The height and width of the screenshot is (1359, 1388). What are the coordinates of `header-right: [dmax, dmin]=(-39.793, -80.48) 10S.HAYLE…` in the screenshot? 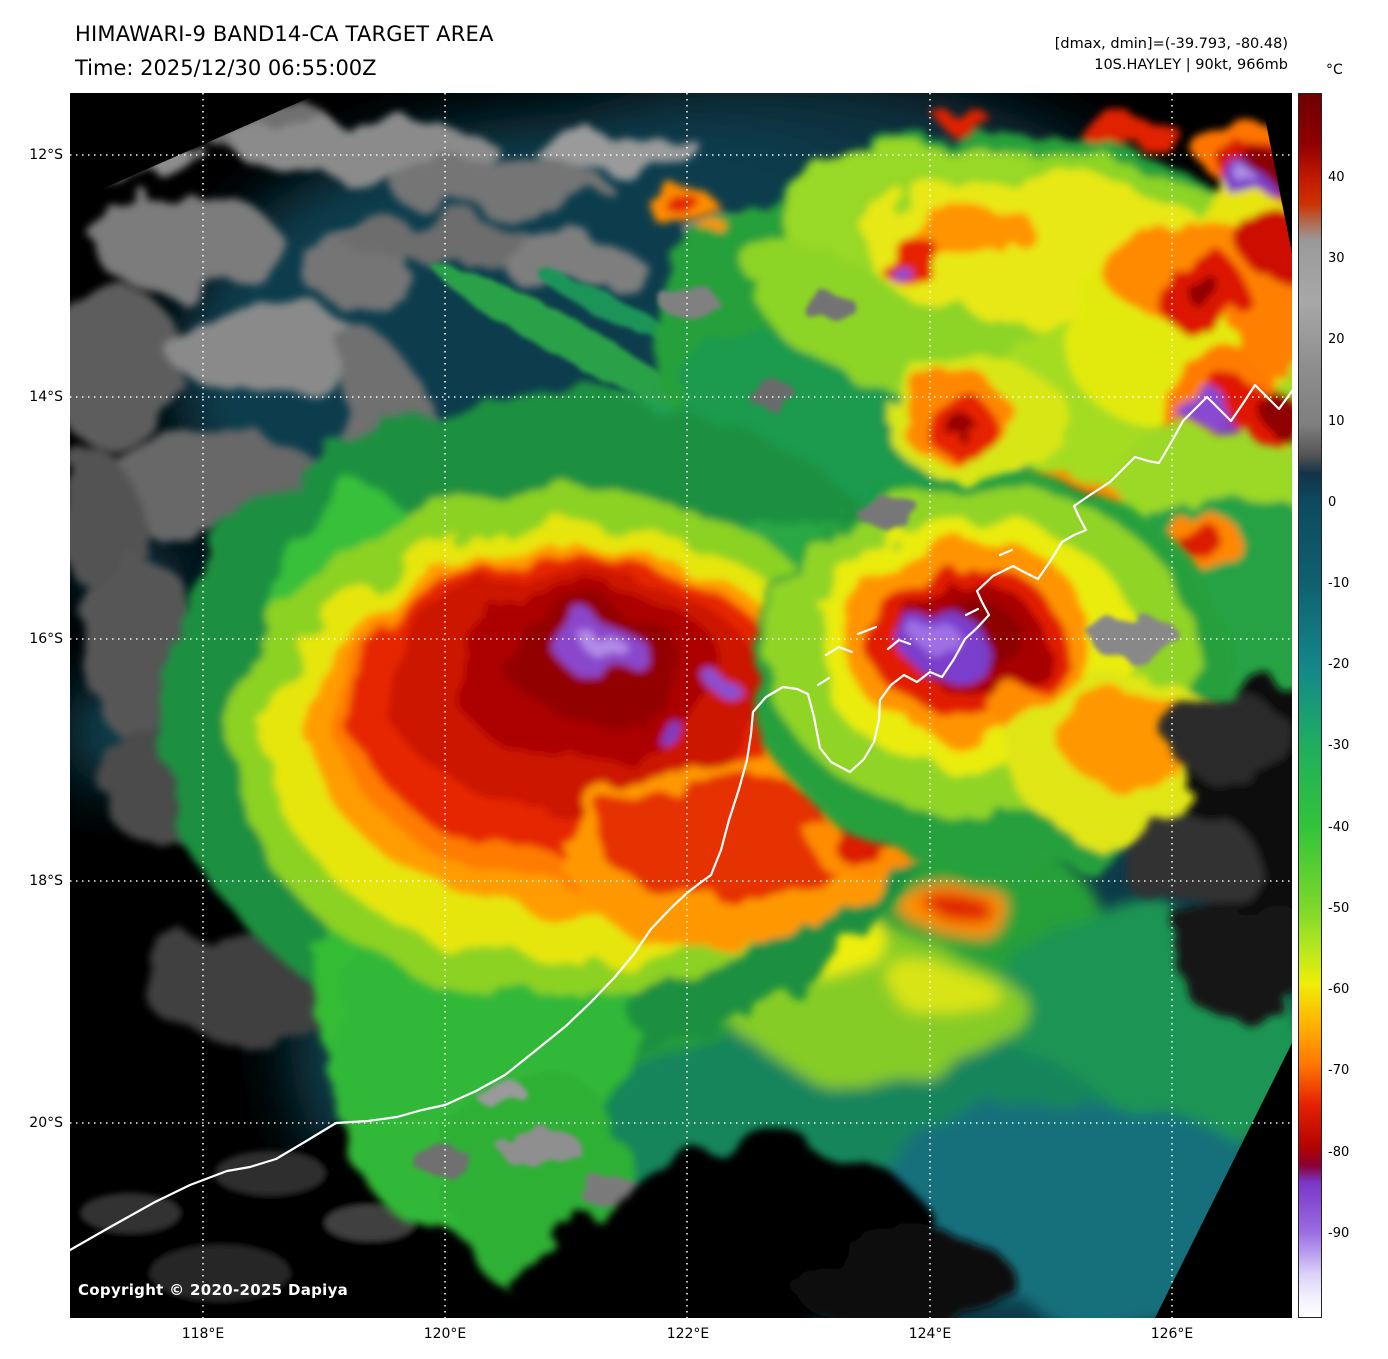 It's located at (1171, 55).